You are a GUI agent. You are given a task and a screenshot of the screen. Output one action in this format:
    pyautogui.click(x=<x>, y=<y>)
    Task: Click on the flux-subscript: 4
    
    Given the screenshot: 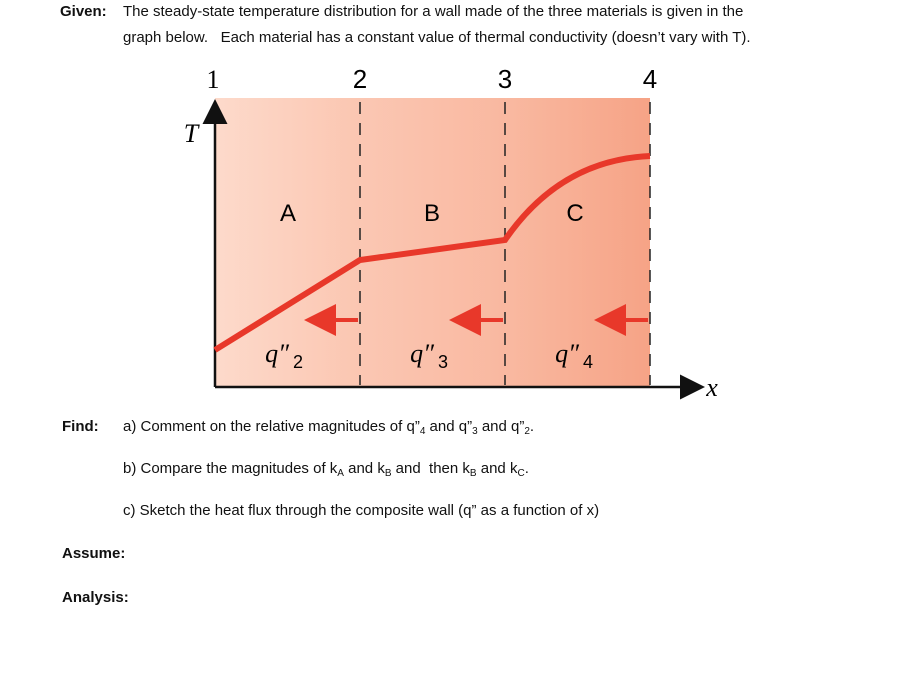 What is the action you would take?
    pyautogui.click(x=588, y=362)
    